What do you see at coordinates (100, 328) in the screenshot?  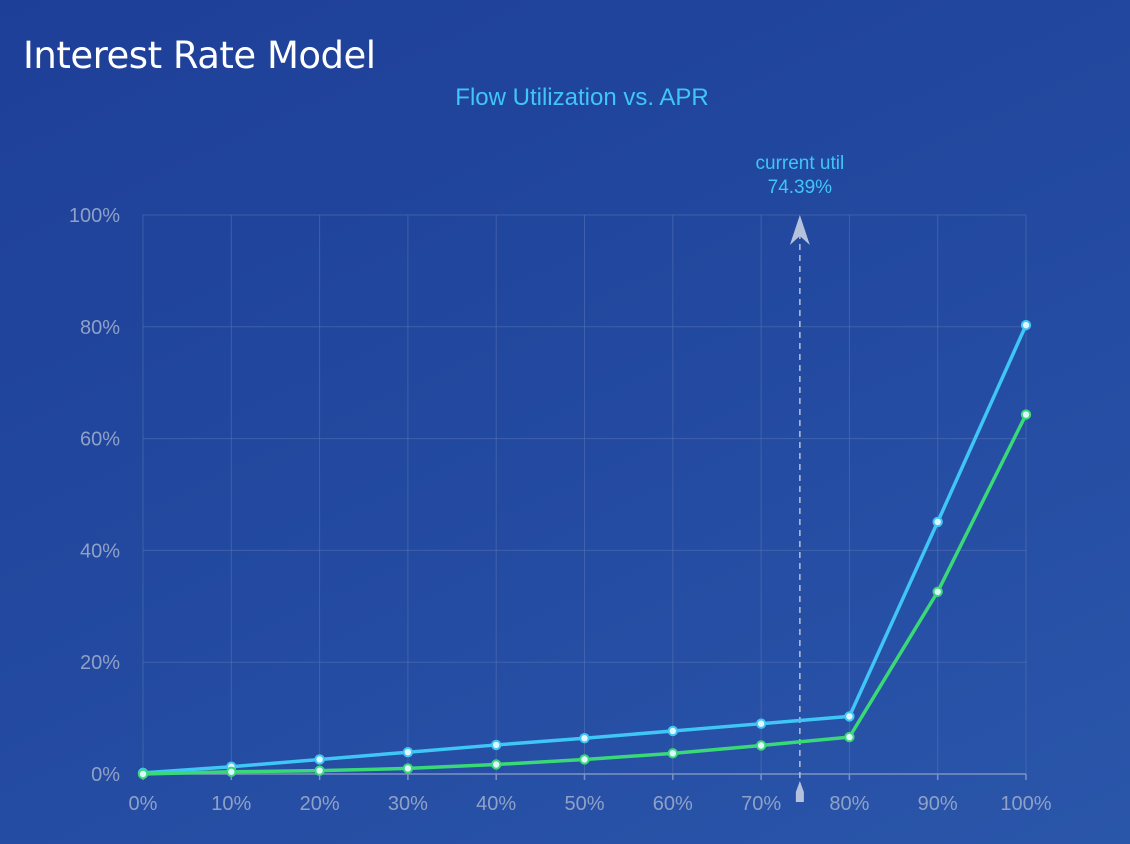 I see `y-tick-label: 80%` at bounding box center [100, 328].